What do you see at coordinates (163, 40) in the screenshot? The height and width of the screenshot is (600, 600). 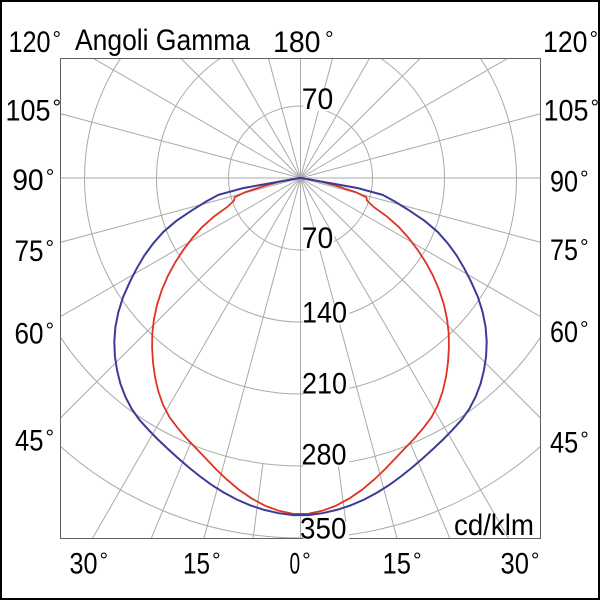 I see `svg-text: Angoli Gamma` at bounding box center [163, 40].